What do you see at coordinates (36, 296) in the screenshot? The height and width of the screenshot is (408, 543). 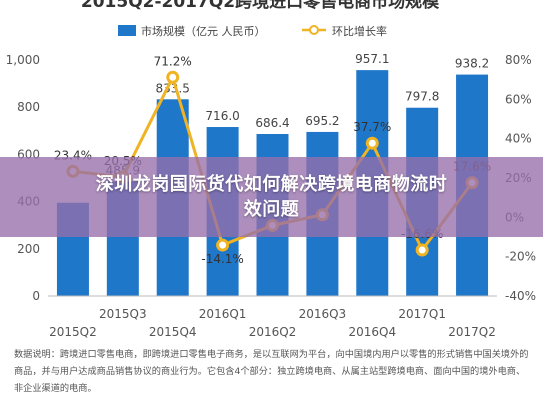 I see `left-tick-0: 0` at bounding box center [36, 296].